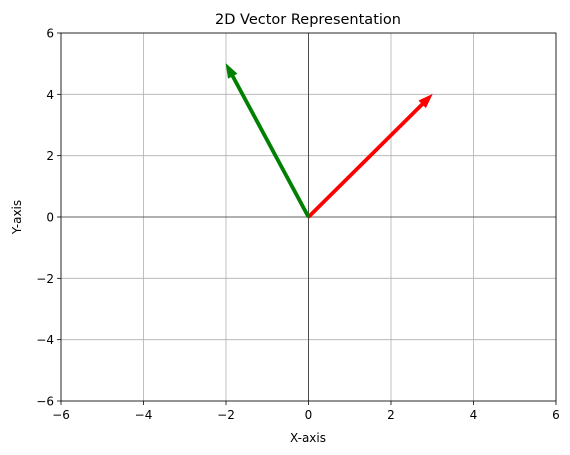 Image resolution: width=570 pixels, height=455 pixels. What do you see at coordinates (391, 415) in the screenshot?
I see `x-tick-label: 2` at bounding box center [391, 415].